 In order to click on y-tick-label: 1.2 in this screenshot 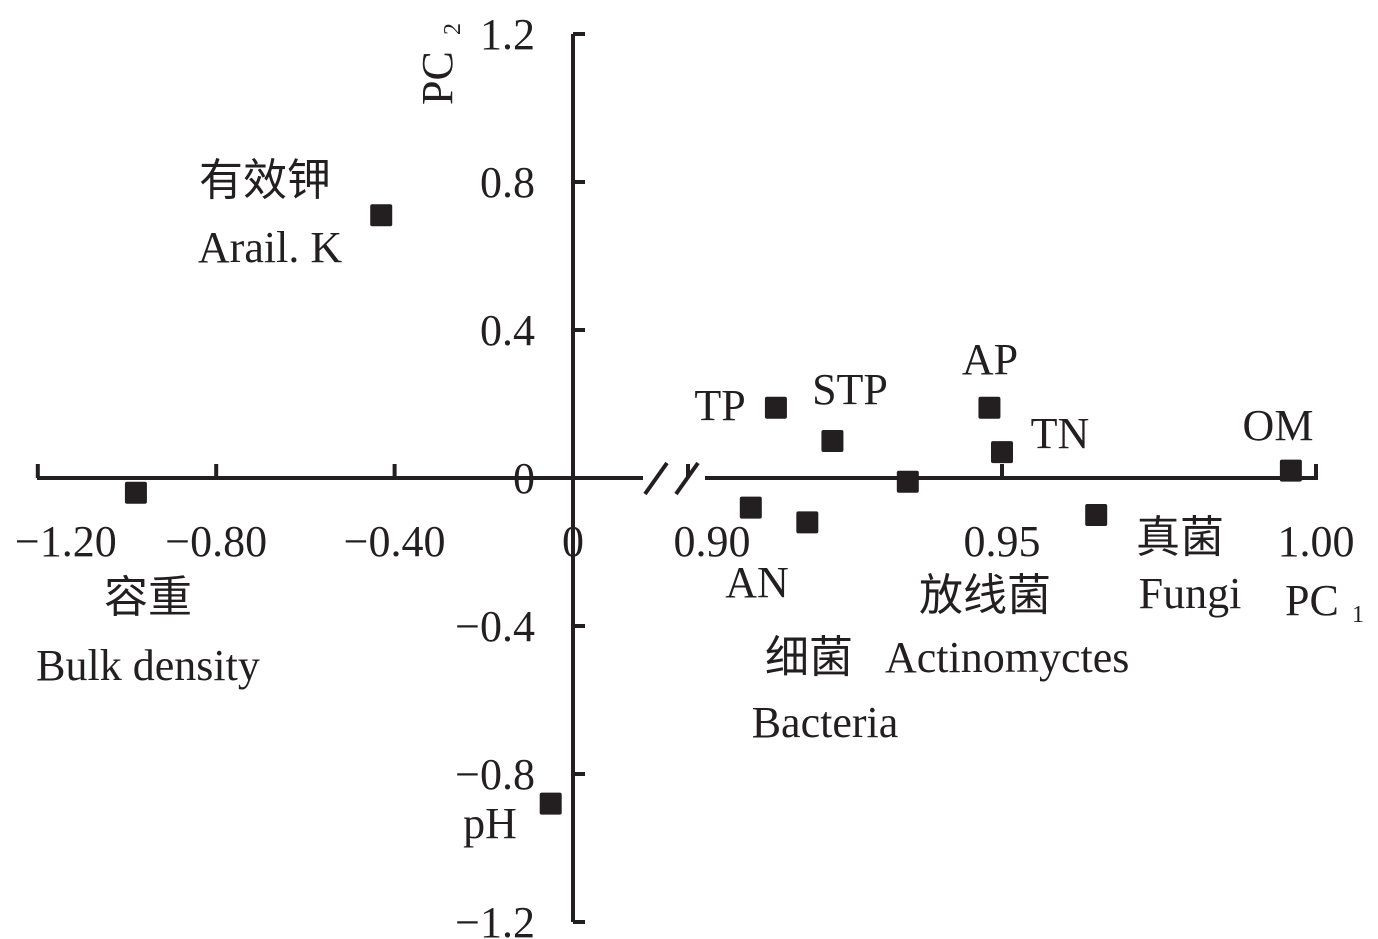, I will do `click(507, 34)`.